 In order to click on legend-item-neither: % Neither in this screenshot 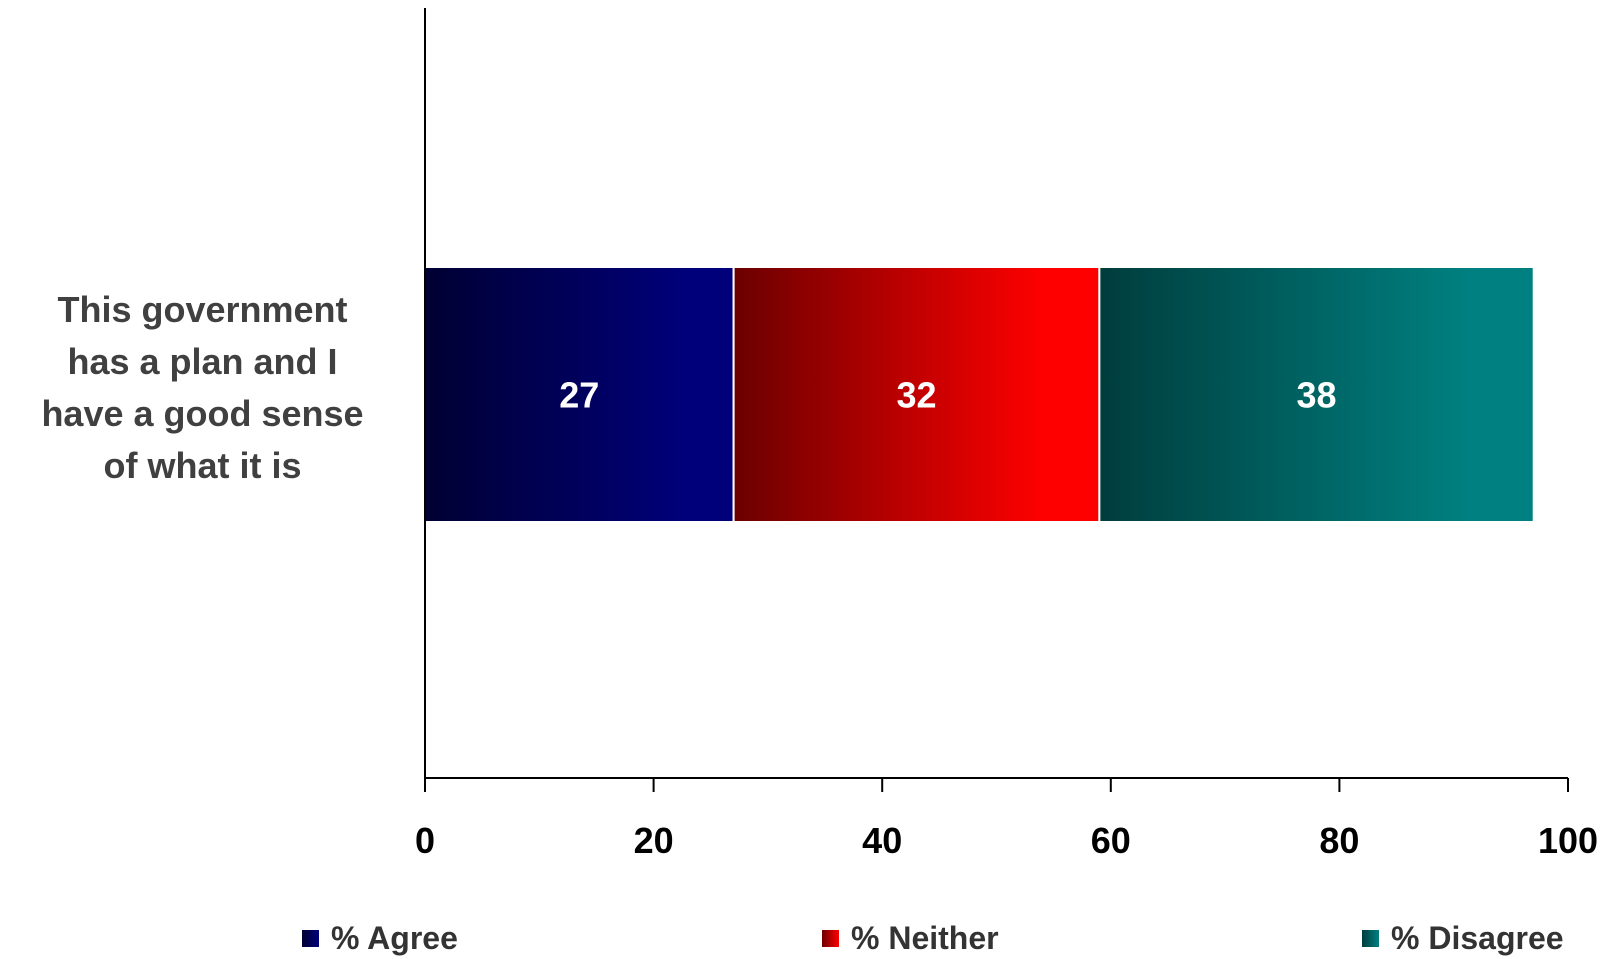, I will do `click(910, 938)`.